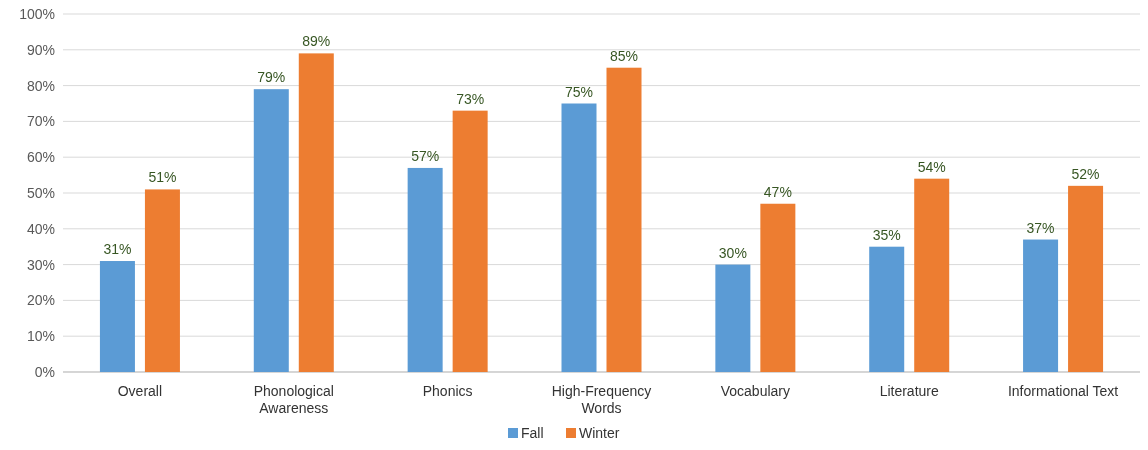  I want to click on data-label: 75%, so click(579, 91).